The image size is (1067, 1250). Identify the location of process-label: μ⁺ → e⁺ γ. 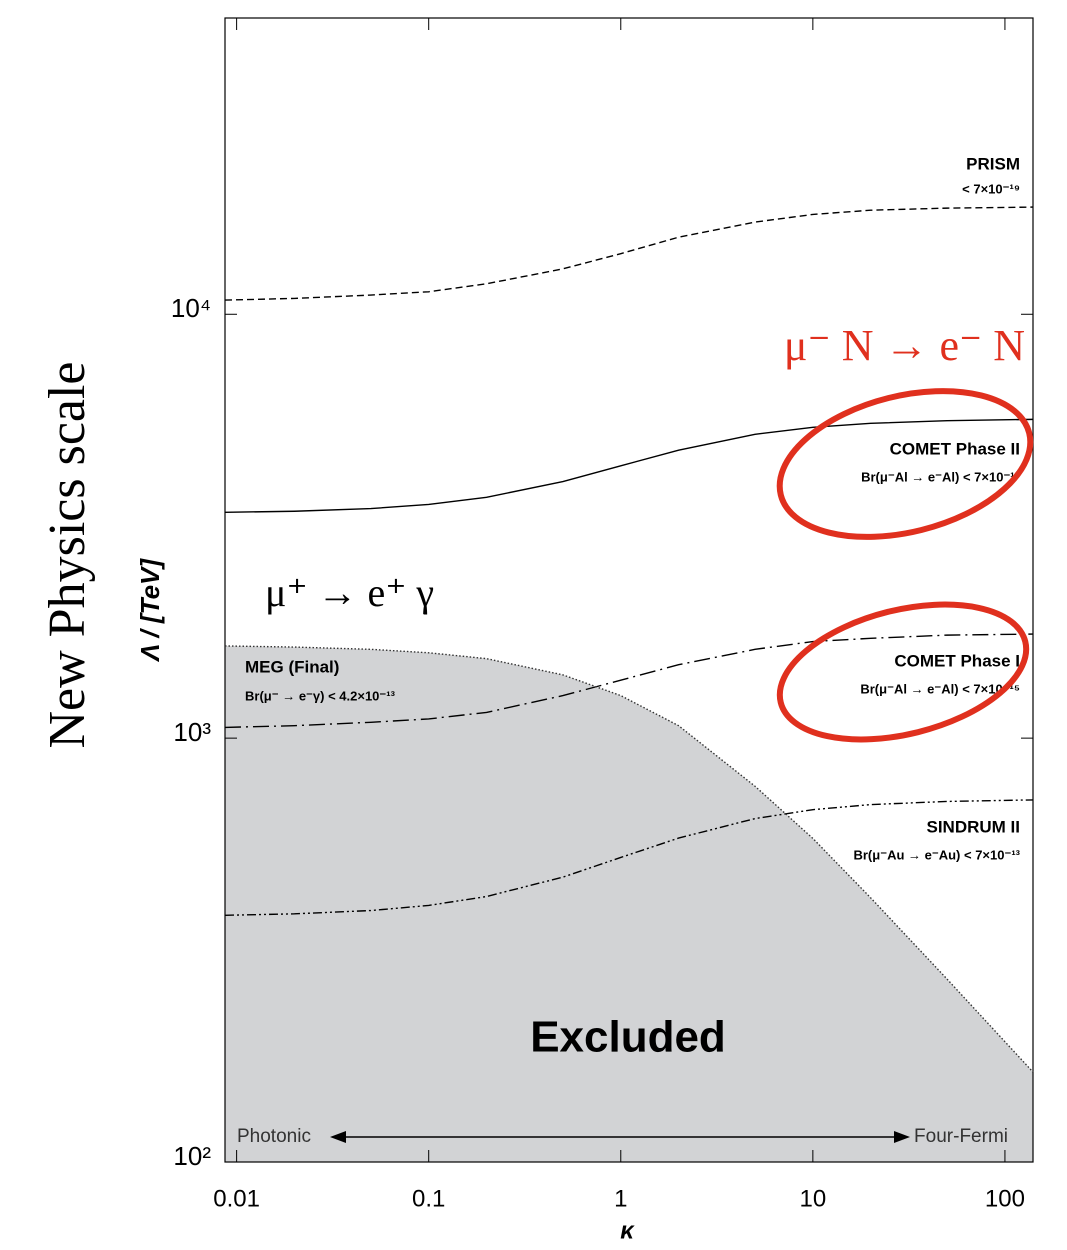
(349, 592).